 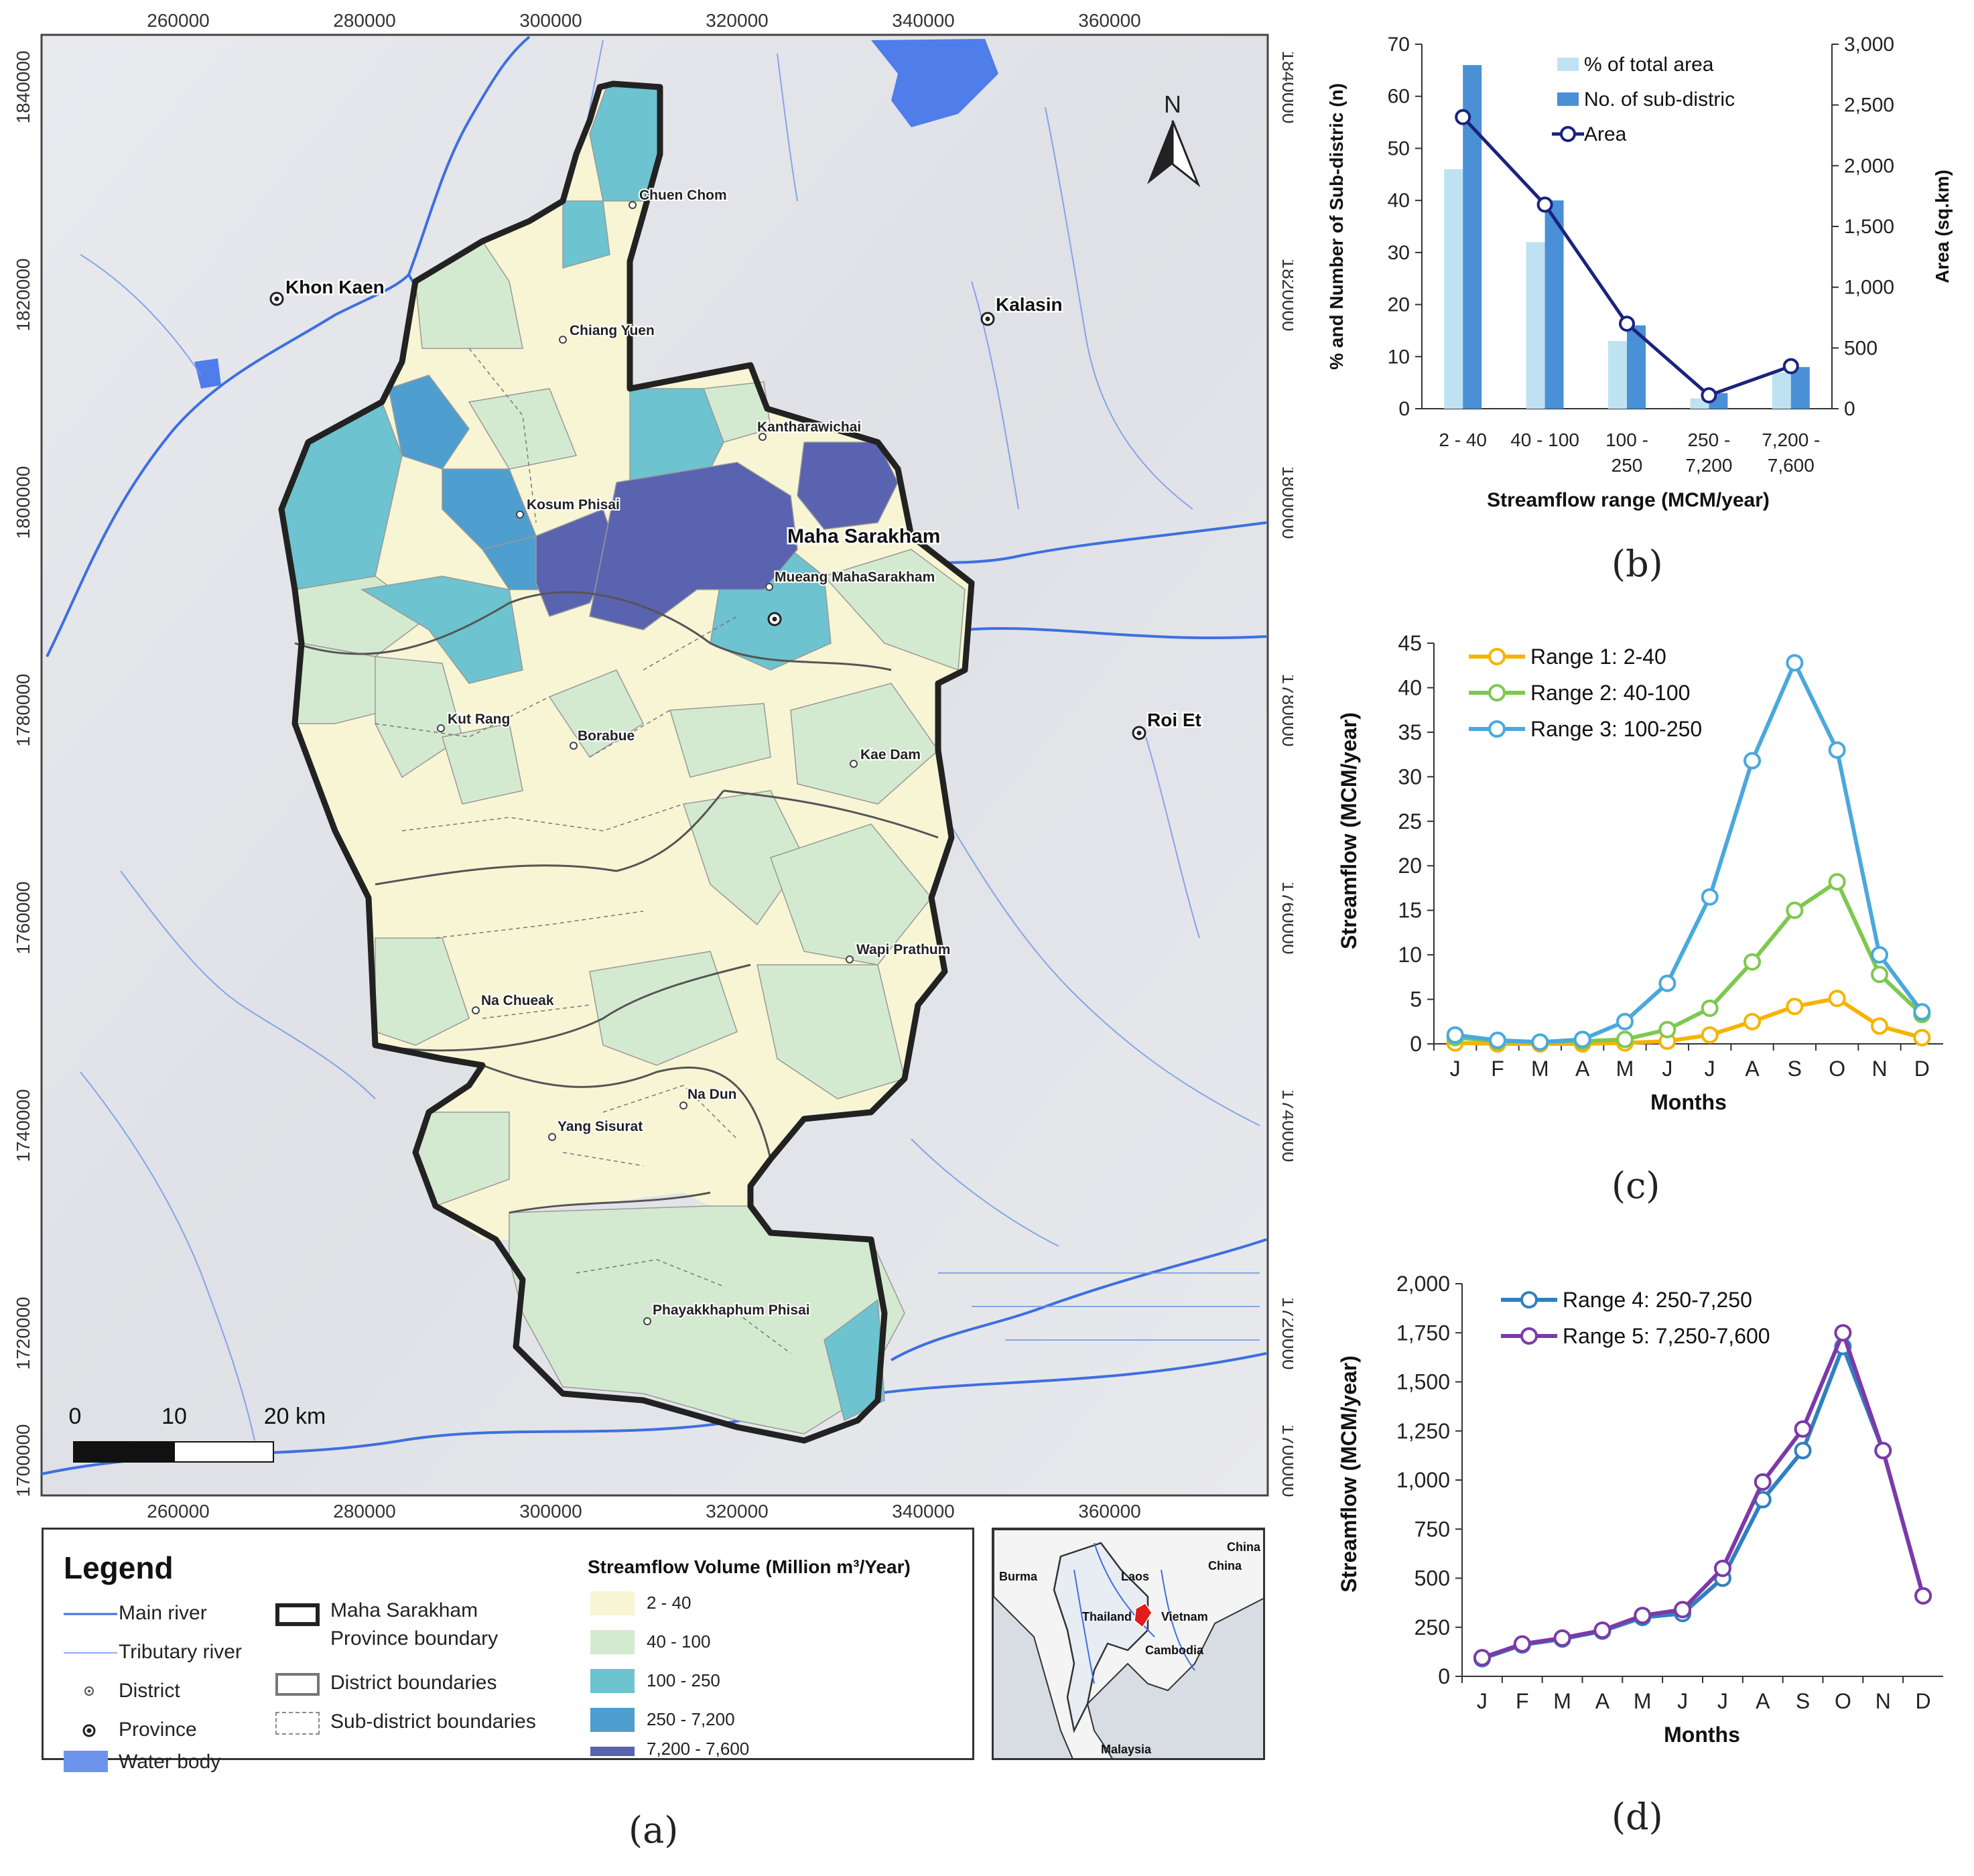 I want to click on chart-c-ylabel: Streamflow (MCM/year), so click(x=1349, y=831).